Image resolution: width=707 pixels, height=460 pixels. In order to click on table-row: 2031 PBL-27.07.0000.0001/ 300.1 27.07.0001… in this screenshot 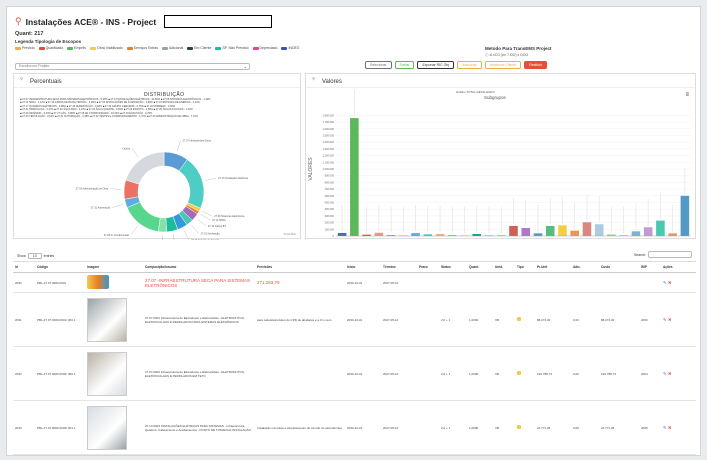, I will do `click(354, 319)`.